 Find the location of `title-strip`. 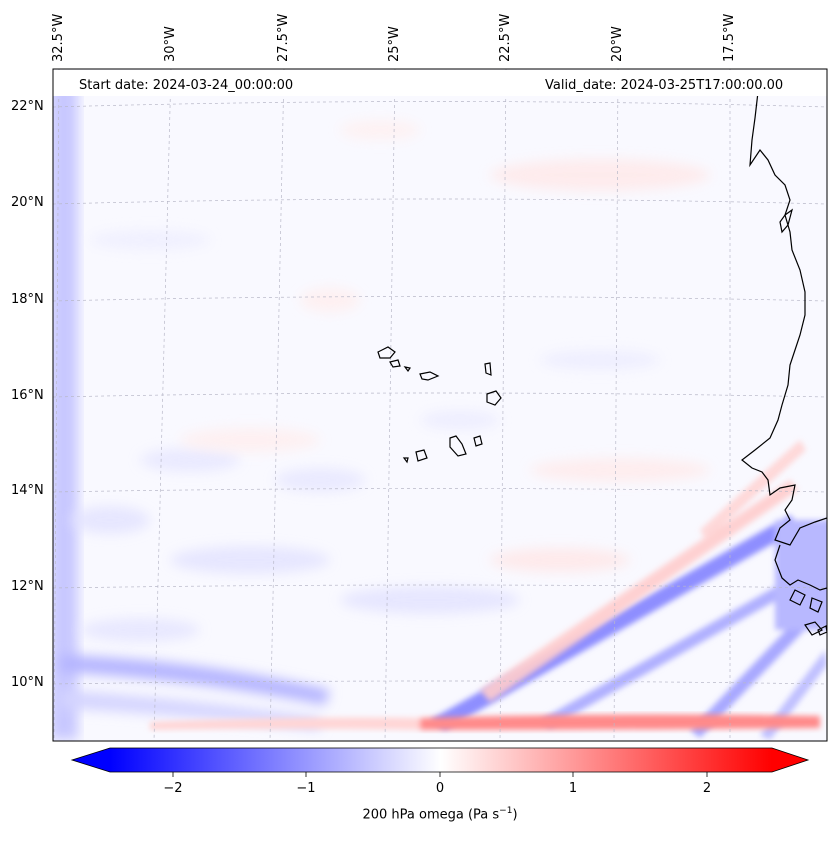

title-strip is located at coordinates (440, 83).